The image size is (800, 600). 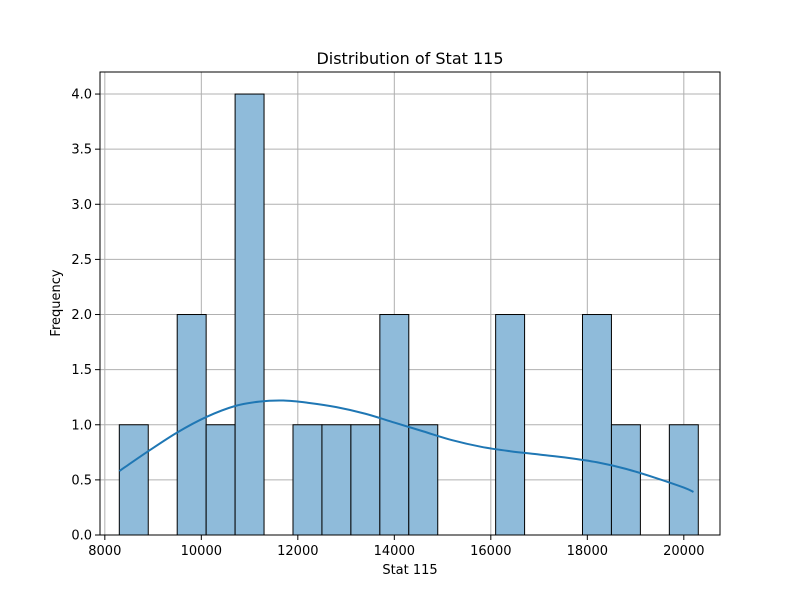 I want to click on x-tick-label: 14000, so click(x=394, y=551).